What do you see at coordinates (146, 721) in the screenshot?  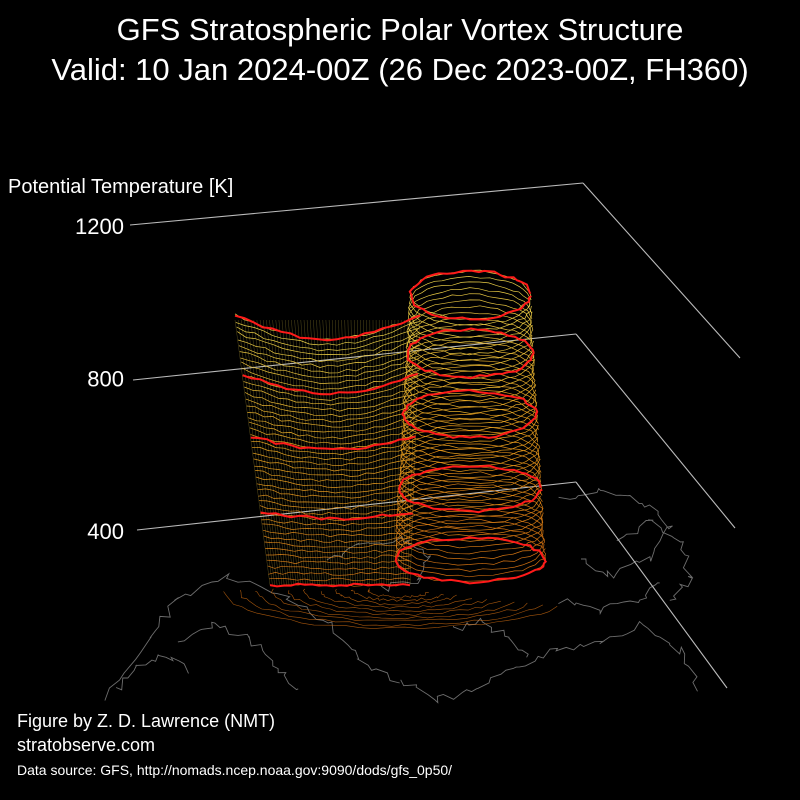 I see `figure-credit: Figure by Z. D. Lawrence (NMT)` at bounding box center [146, 721].